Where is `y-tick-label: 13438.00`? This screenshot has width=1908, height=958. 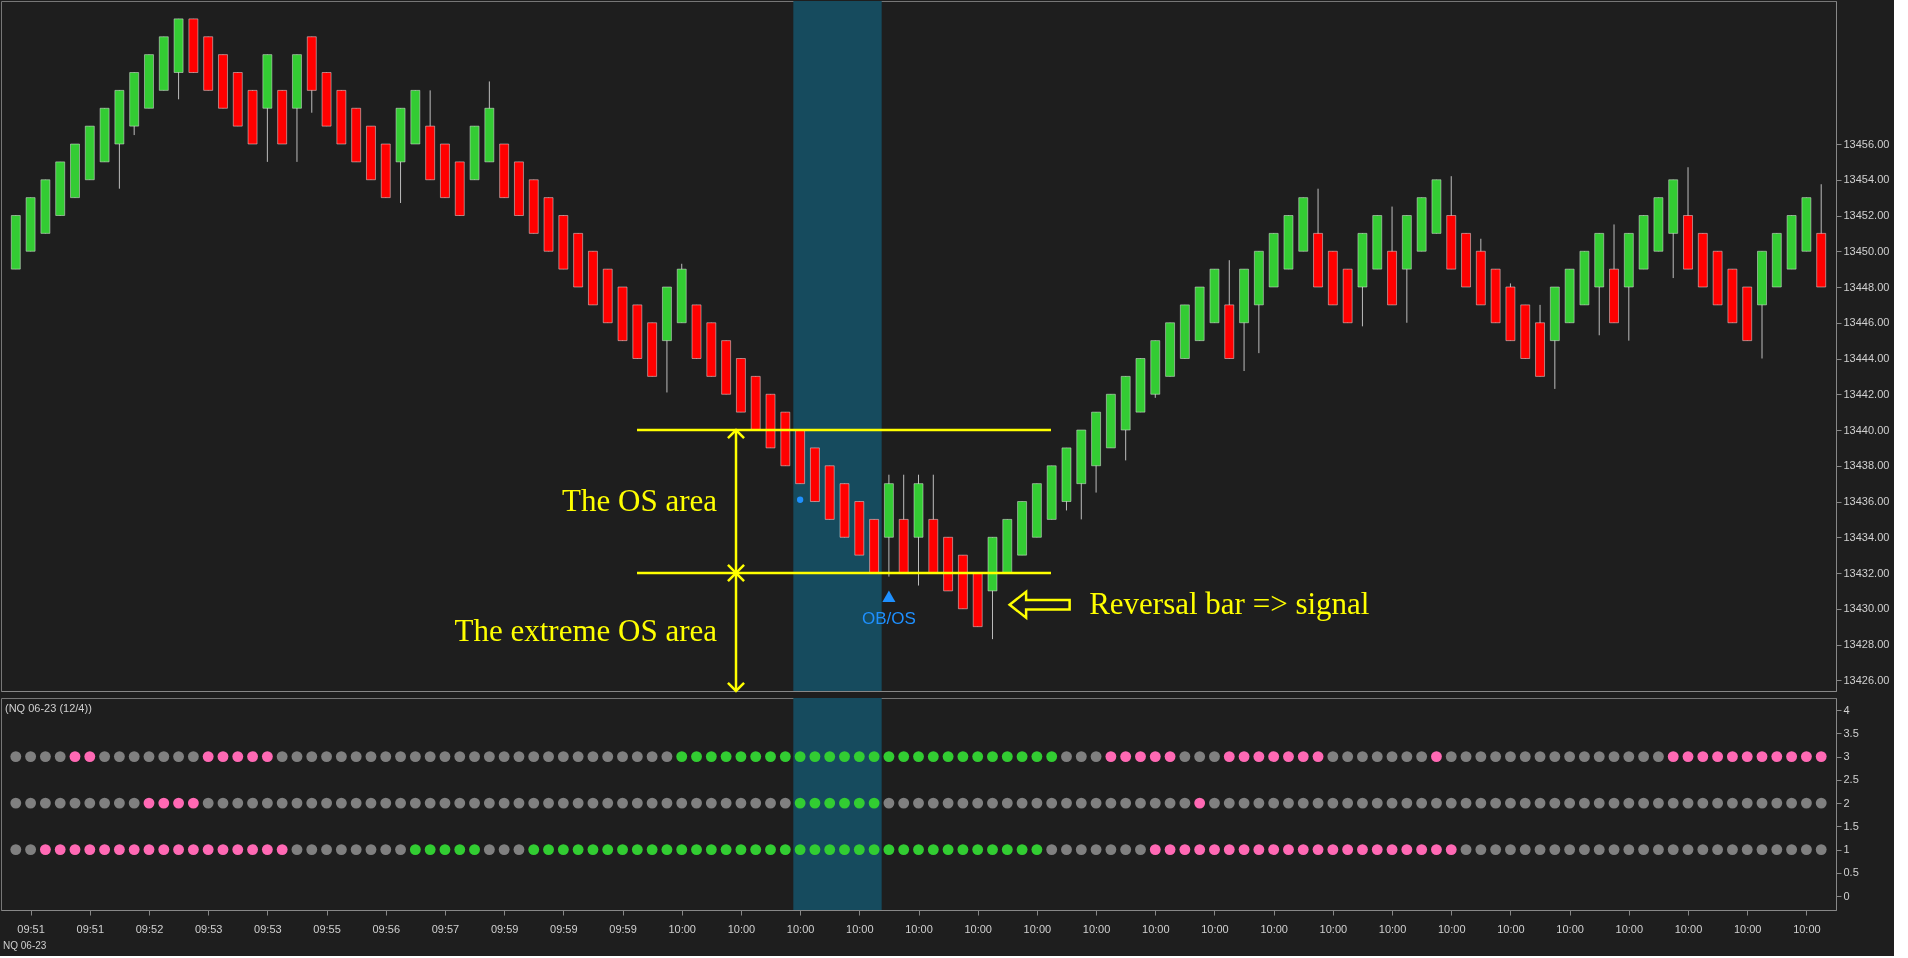 y-tick-label: 13438.00 is located at coordinates (1866, 465).